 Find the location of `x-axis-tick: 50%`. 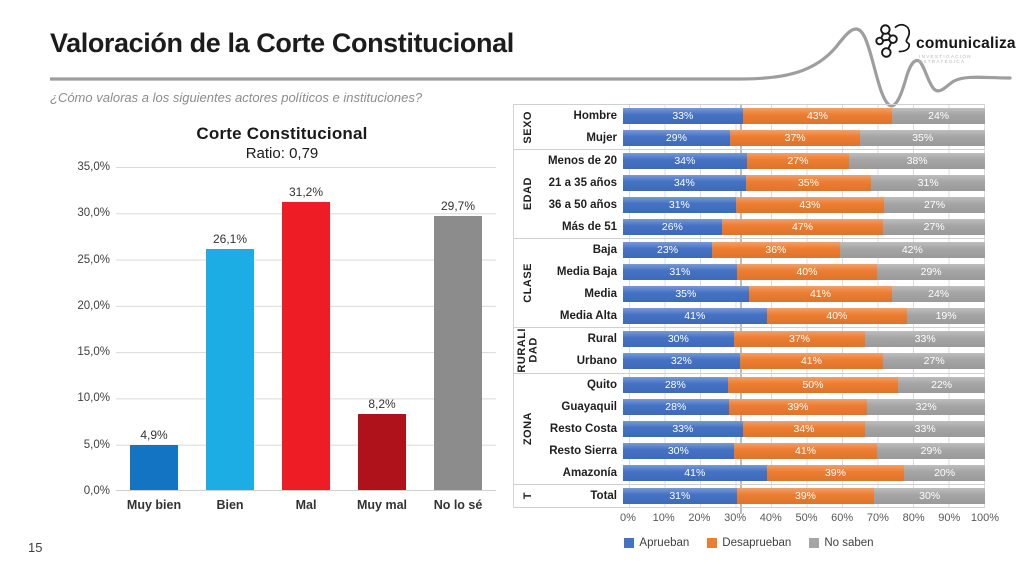

x-axis-tick: 50% is located at coordinates (806, 517).